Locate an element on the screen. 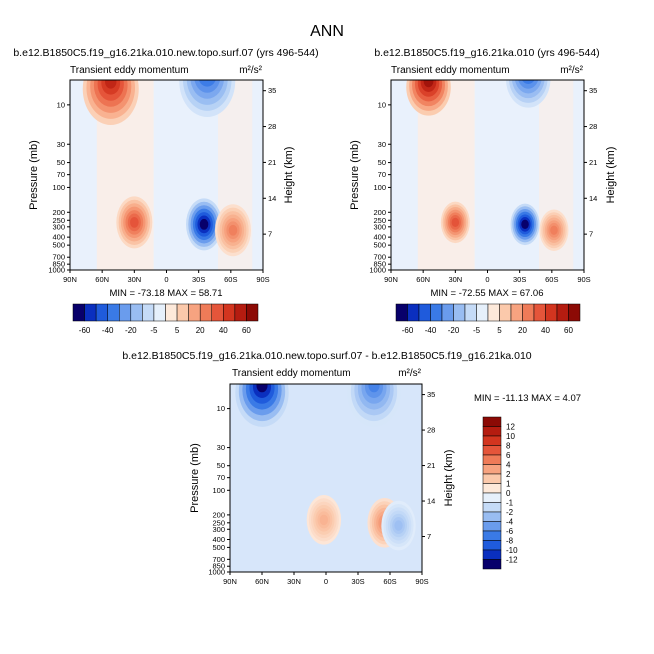 This screenshot has width=654, height=654. colorbar-label: 8 is located at coordinates (508, 446).